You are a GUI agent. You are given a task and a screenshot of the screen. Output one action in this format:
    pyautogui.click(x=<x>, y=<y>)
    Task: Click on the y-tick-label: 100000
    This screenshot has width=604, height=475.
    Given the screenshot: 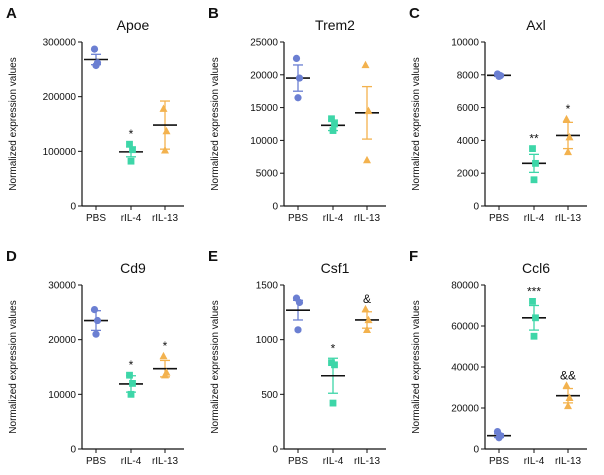 What is the action you would take?
    pyautogui.click(x=60, y=152)
    